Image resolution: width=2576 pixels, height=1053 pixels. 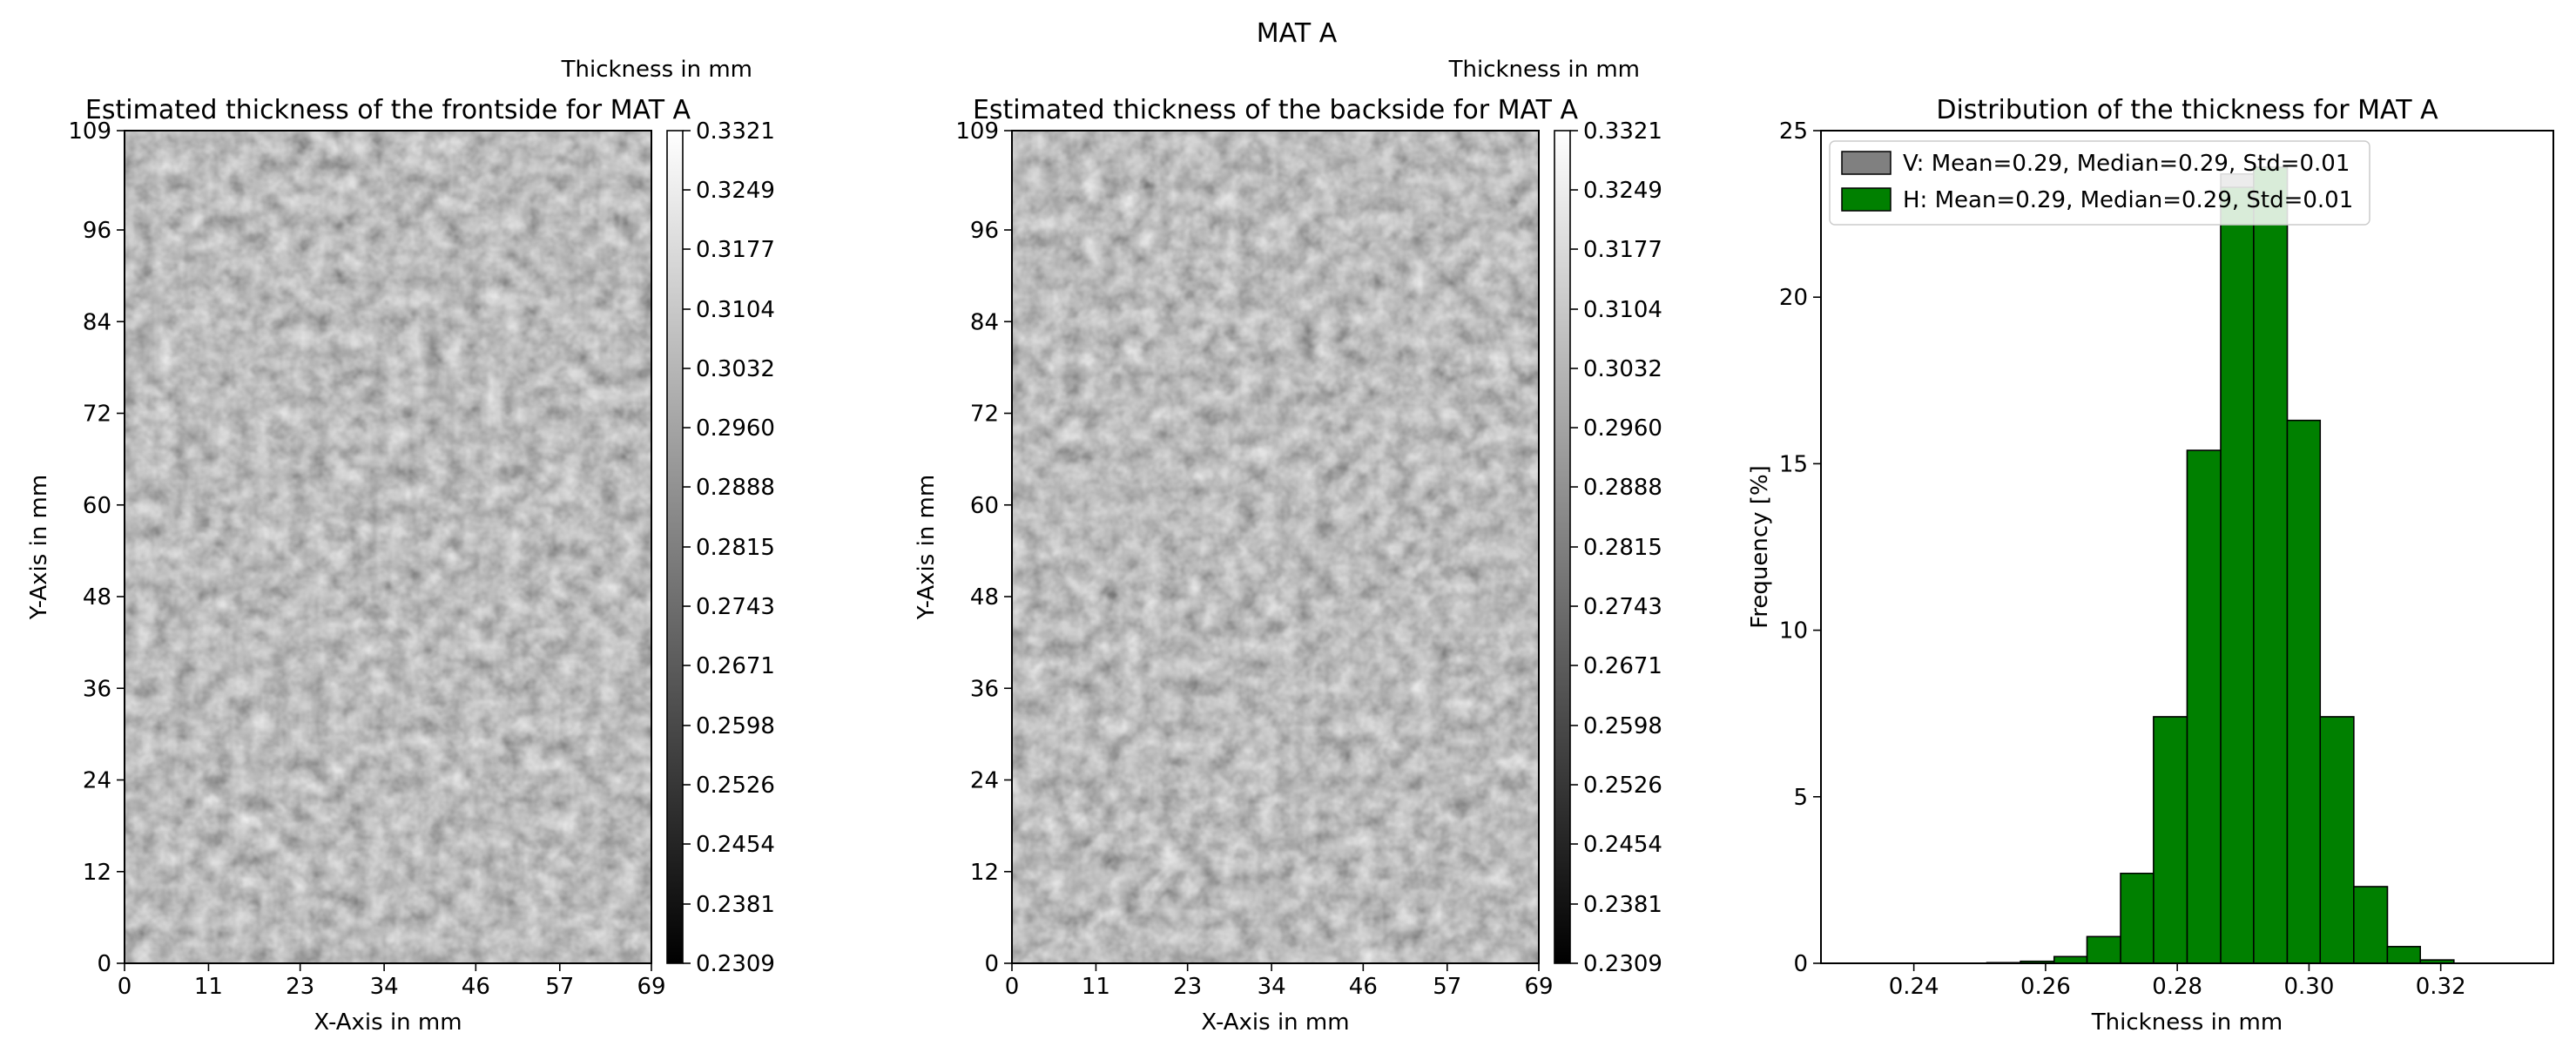 I want to click on y-tick-label: 10, so click(x=1793, y=631).